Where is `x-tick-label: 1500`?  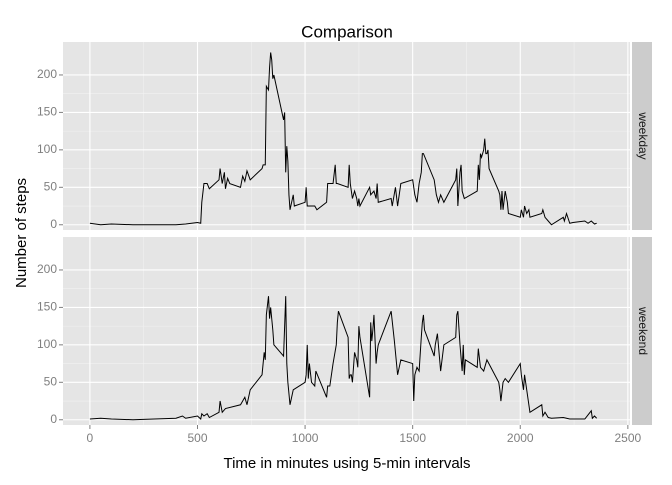 x-tick-label: 1500 is located at coordinates (412, 438).